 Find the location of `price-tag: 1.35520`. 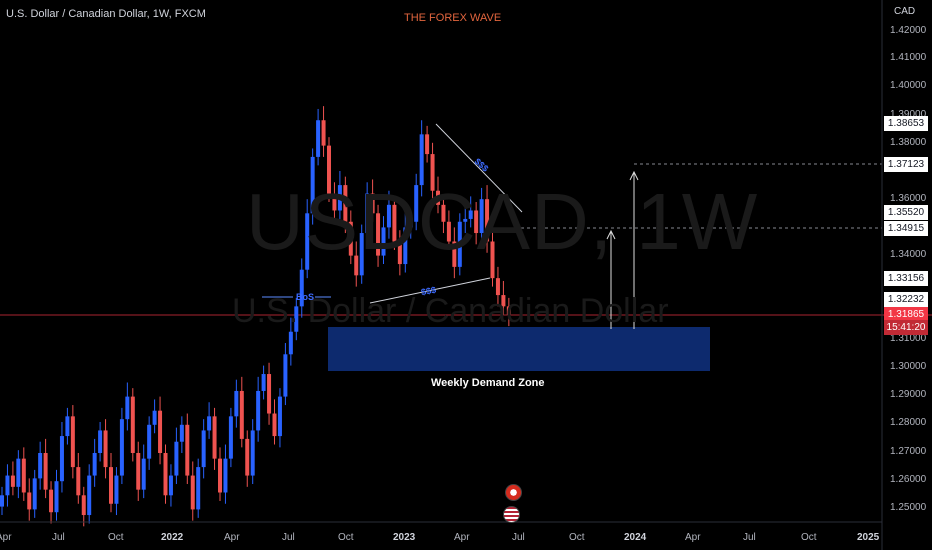

price-tag: 1.35520 is located at coordinates (906, 212).